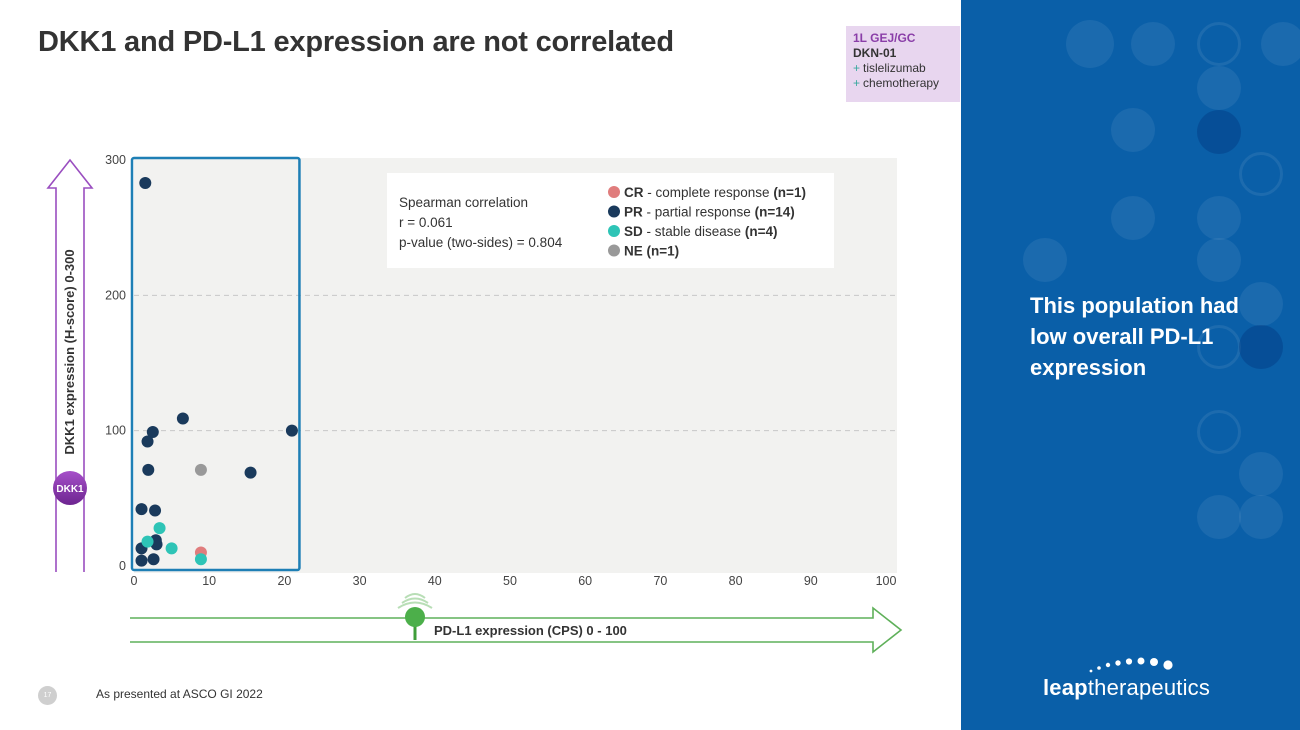 The width and height of the screenshot is (1300, 730). I want to click on x-tick-label: 100, so click(886, 581).